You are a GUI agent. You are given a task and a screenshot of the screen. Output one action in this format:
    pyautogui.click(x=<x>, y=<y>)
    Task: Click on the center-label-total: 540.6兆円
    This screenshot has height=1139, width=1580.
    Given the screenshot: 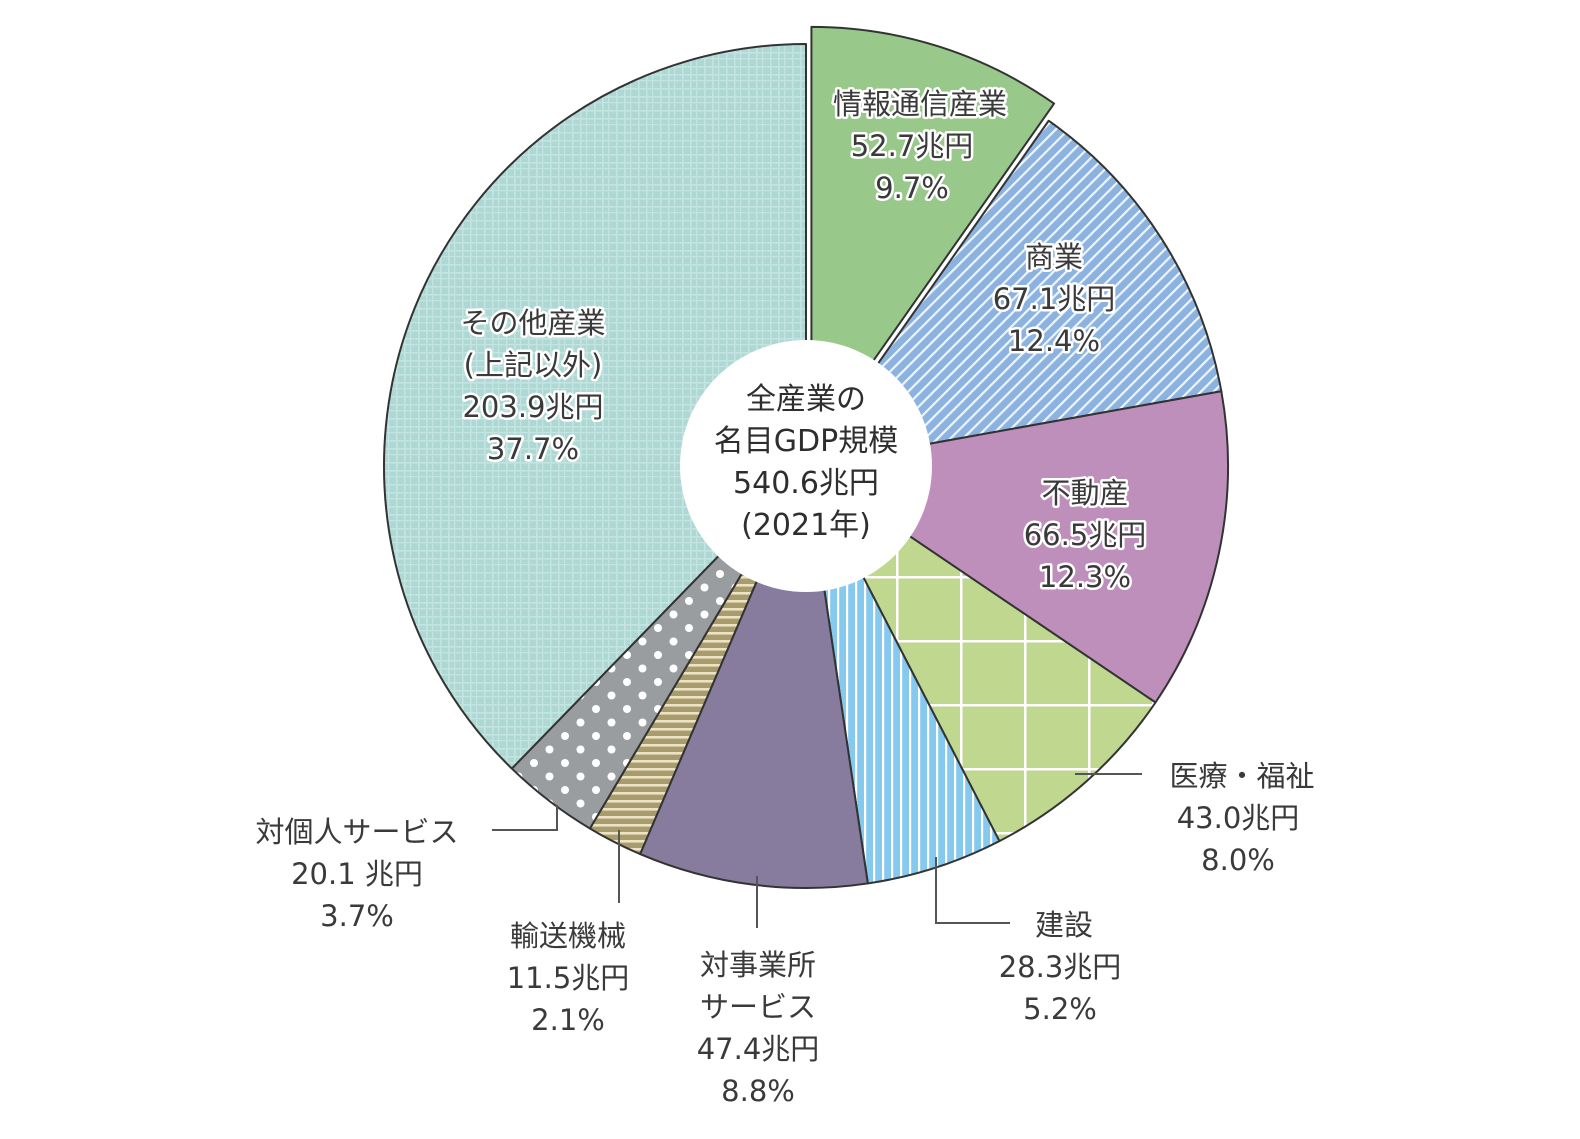 What is the action you would take?
    pyautogui.click(x=806, y=483)
    